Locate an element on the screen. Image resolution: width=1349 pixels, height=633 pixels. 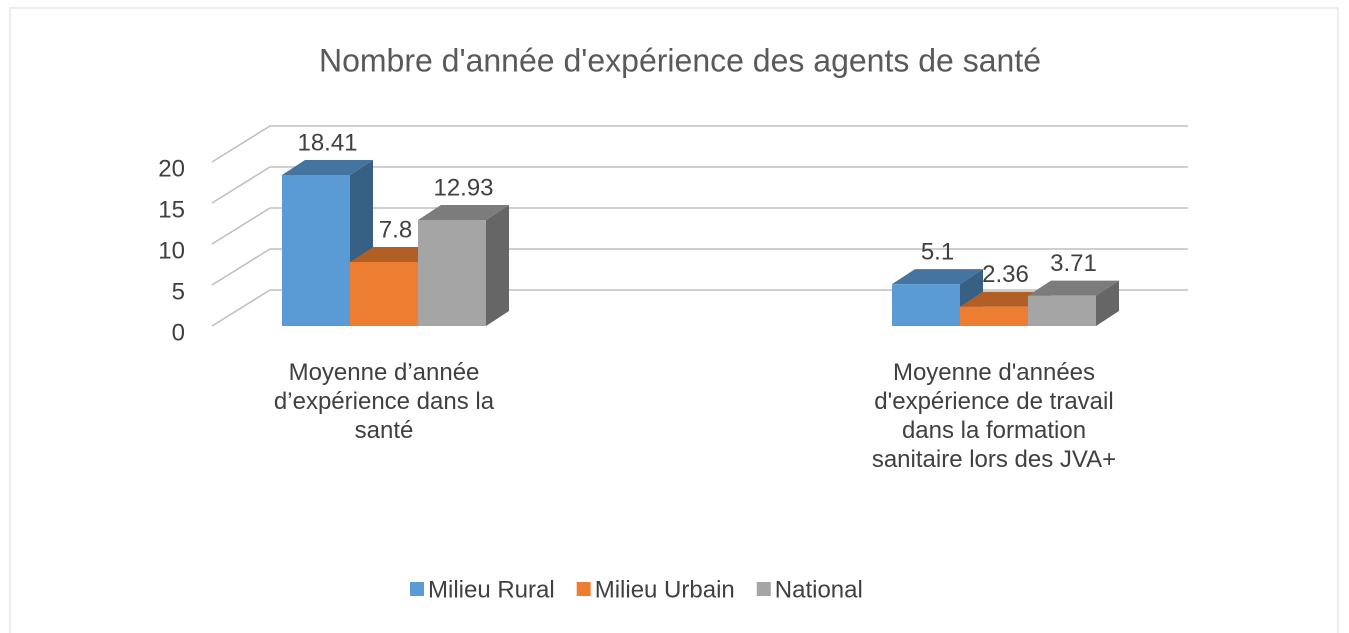
y-tick-label: 15 is located at coordinates (171, 209).